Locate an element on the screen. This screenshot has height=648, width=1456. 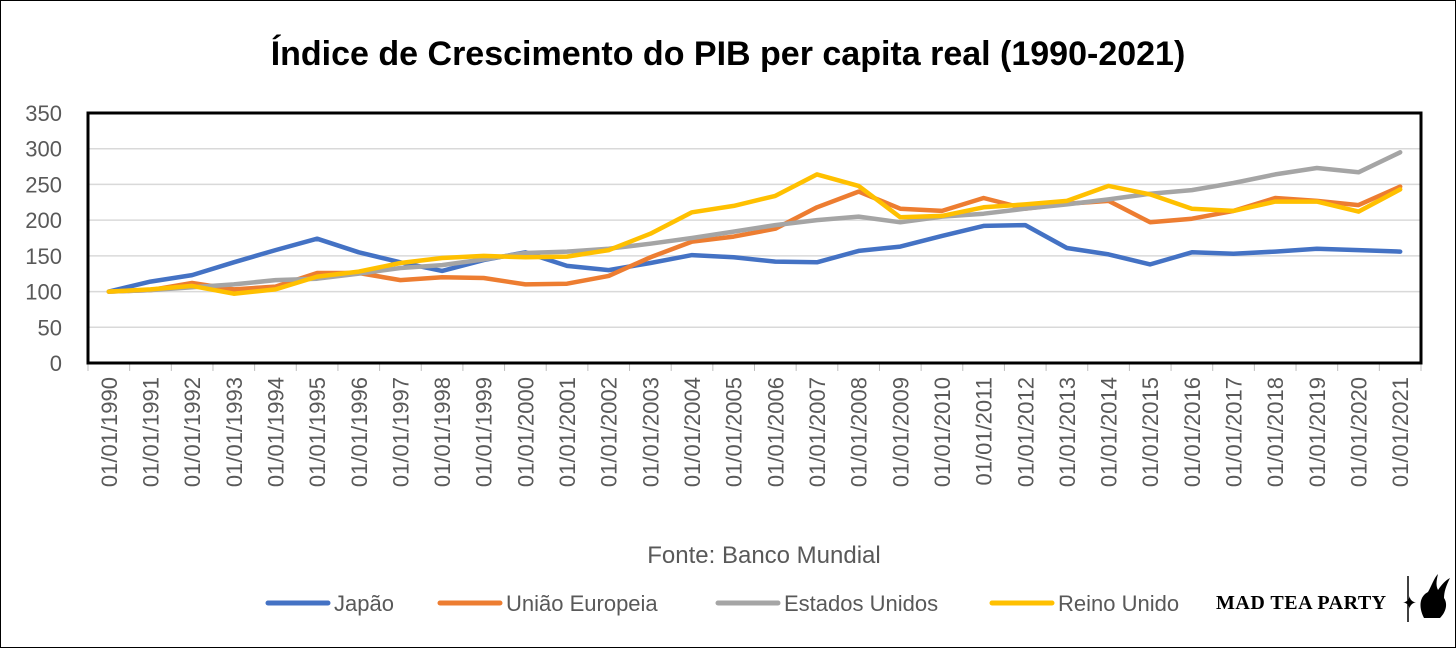
legend-label: Reino Unido is located at coordinates (1118, 603).